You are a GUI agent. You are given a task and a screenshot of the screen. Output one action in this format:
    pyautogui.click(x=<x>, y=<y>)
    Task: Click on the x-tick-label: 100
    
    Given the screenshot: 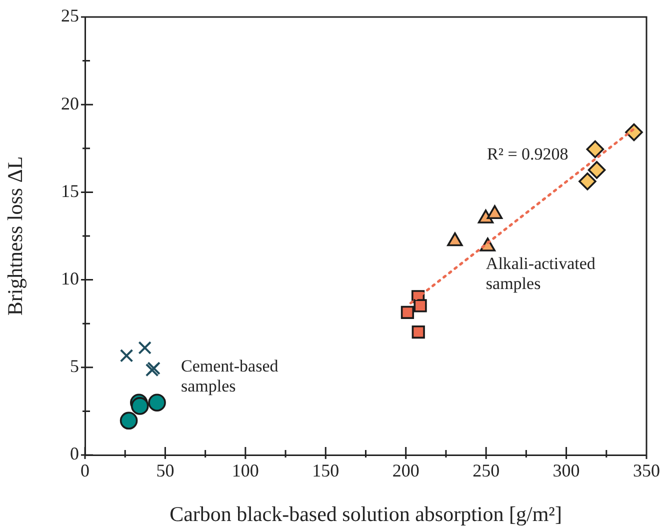 What is the action you would take?
    pyautogui.click(x=245, y=470)
    